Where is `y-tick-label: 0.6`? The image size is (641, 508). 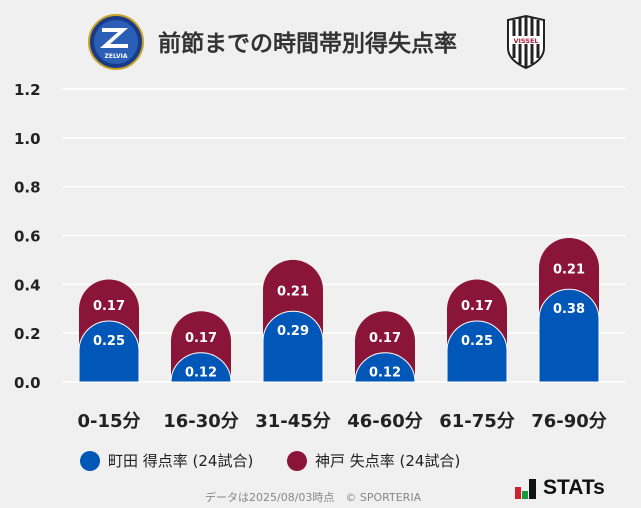 y-tick-label: 0.6 is located at coordinates (27, 237).